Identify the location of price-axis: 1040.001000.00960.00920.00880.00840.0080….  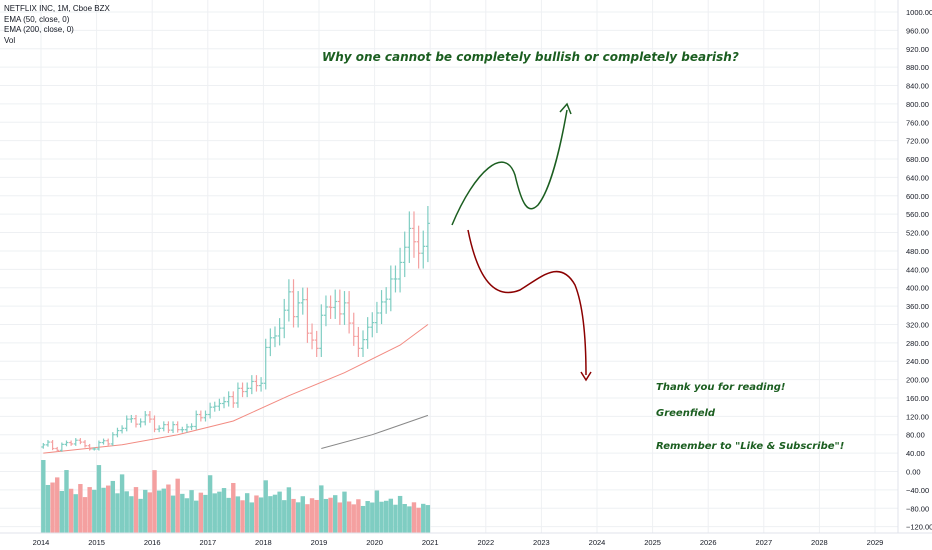
(919, 266).